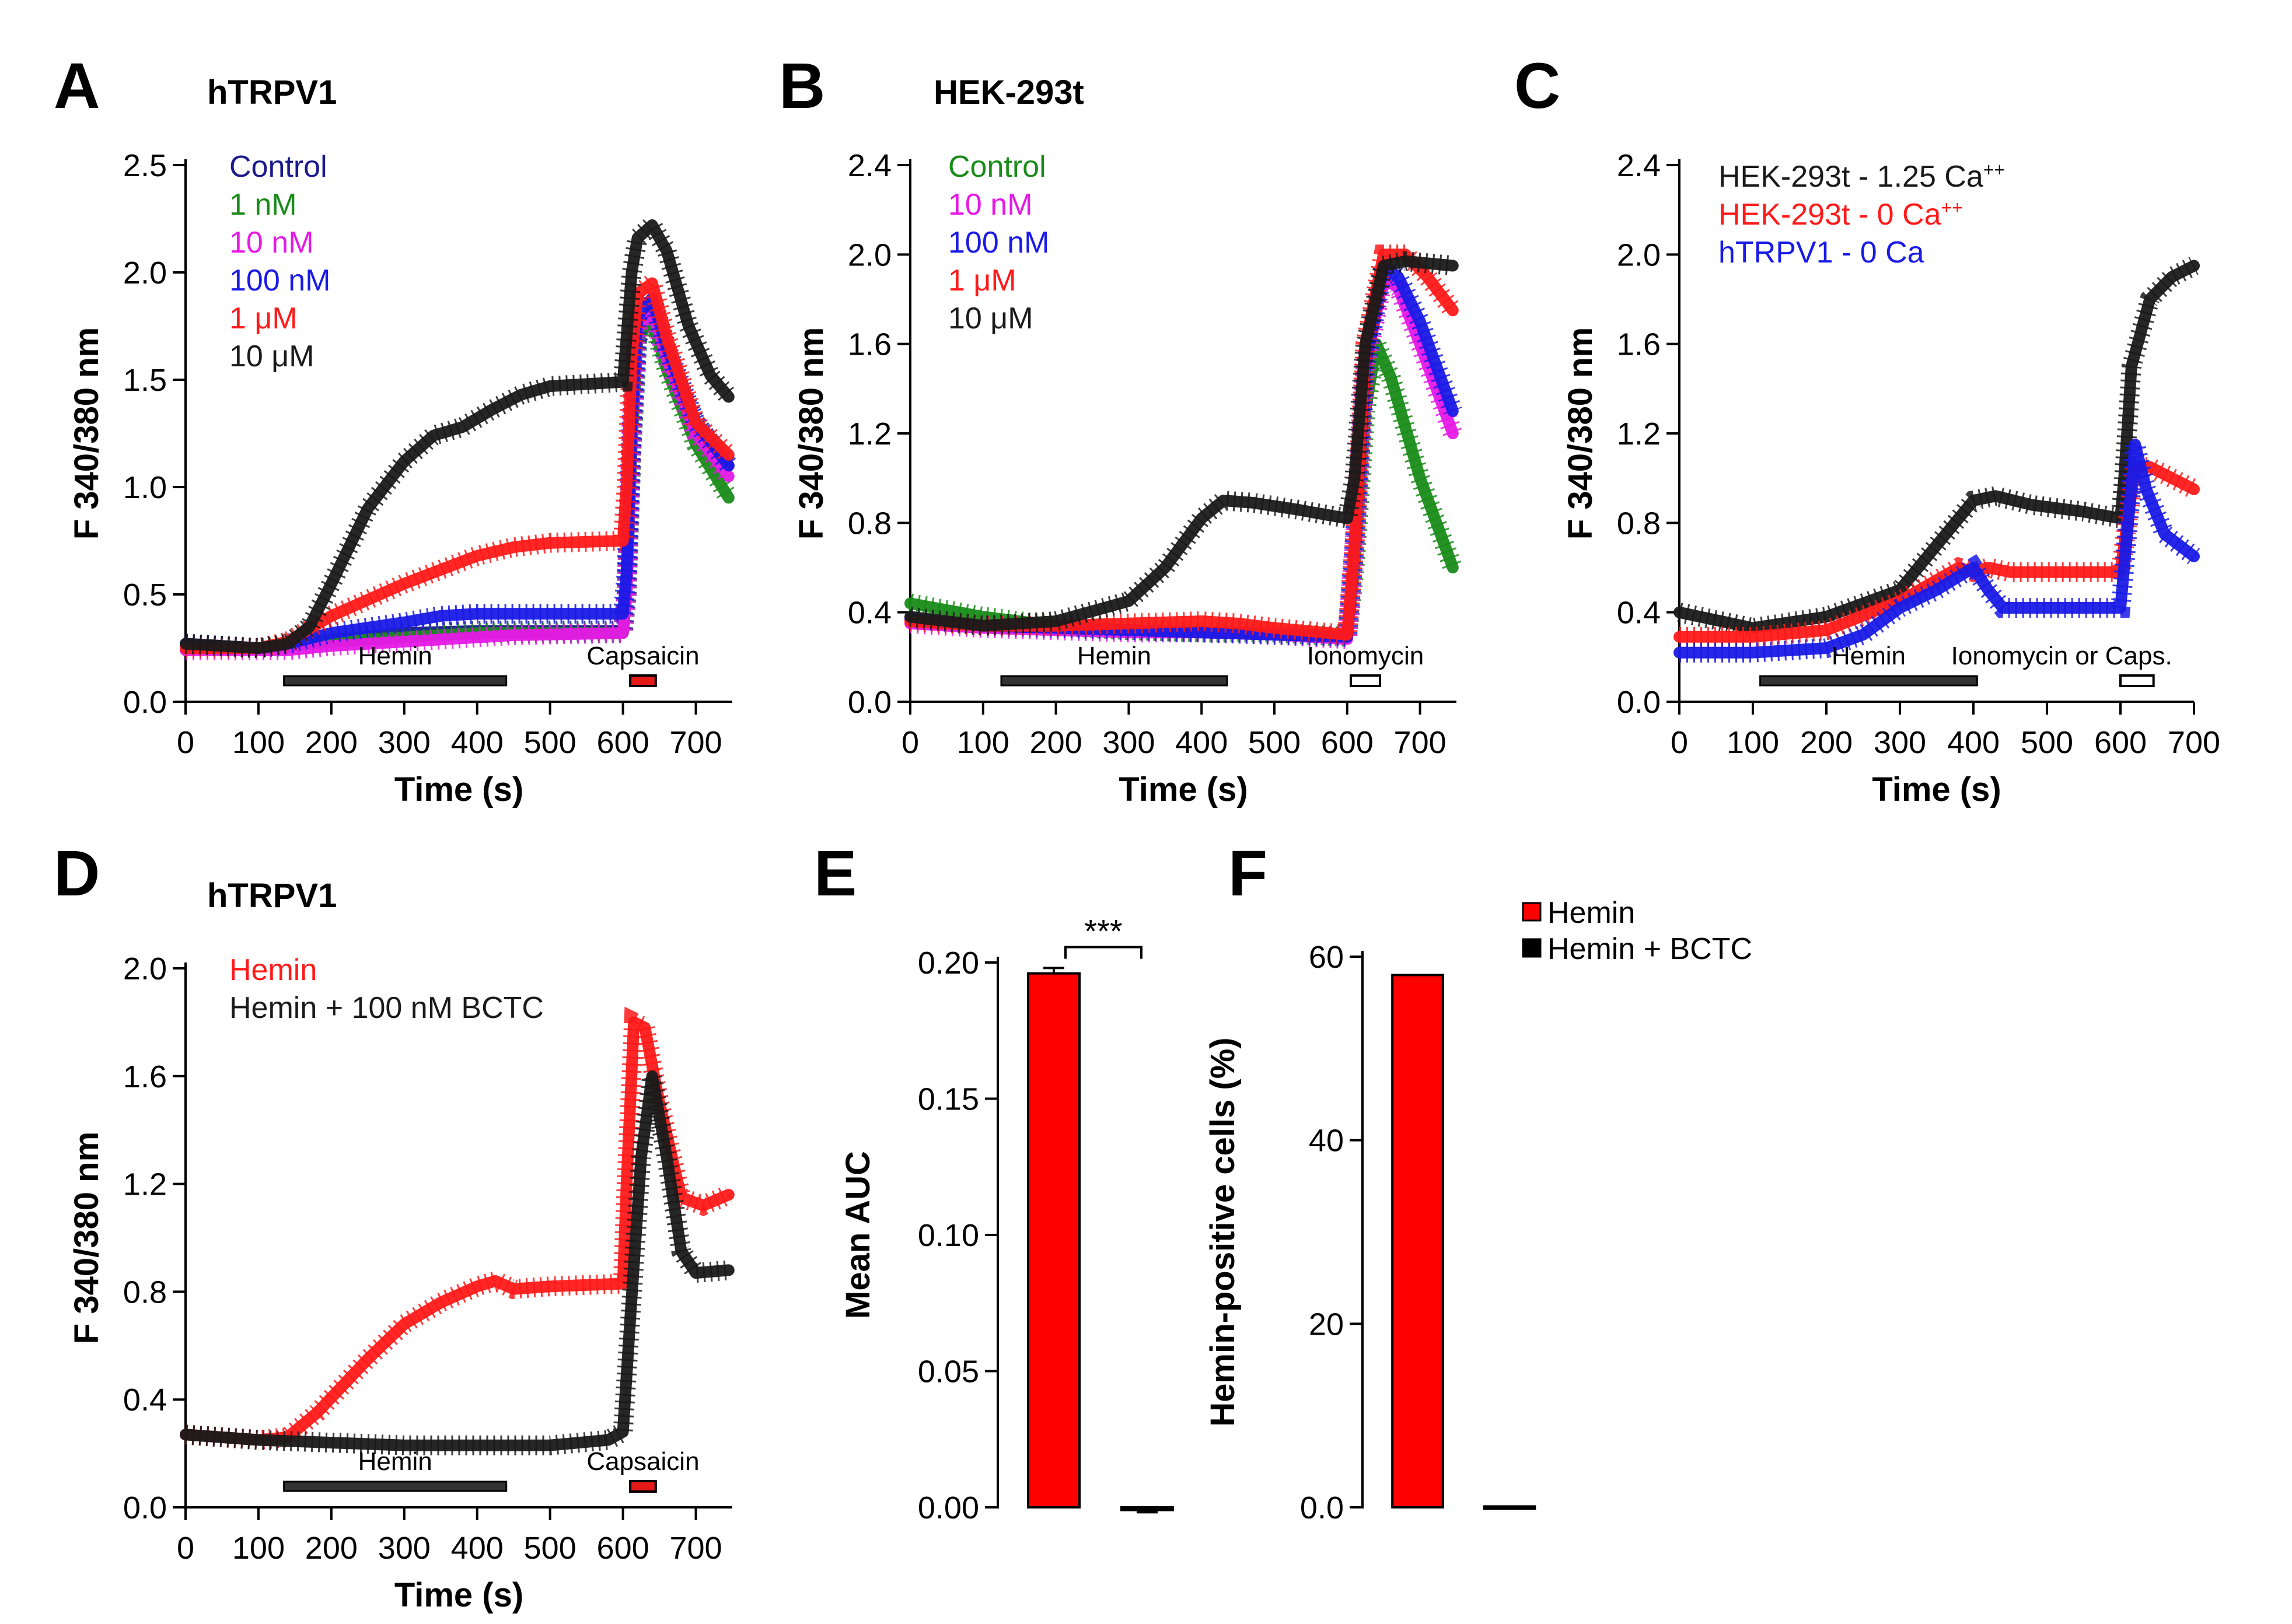 The width and height of the screenshot is (2292, 1624). I want to click on y-axis-title: Mean AUC, so click(858, 1235).